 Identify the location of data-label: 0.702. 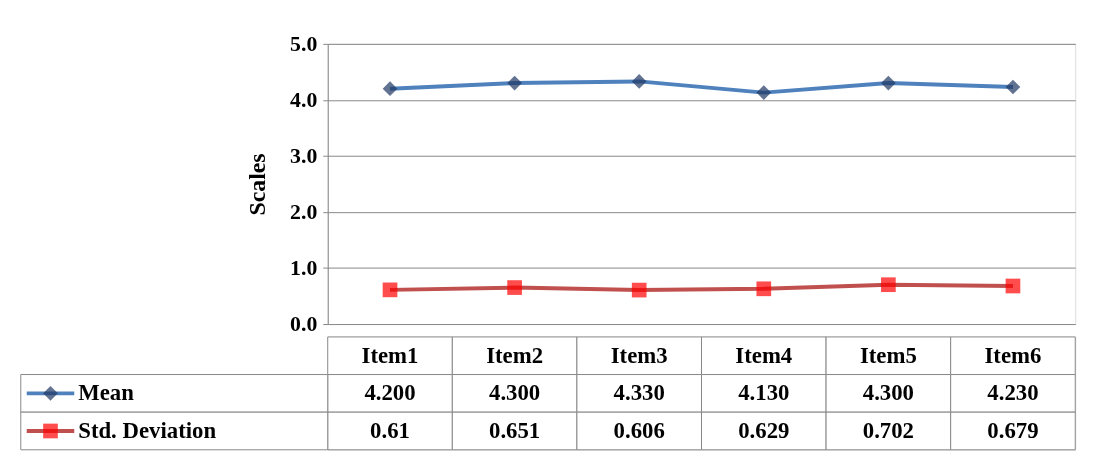
(888, 430).